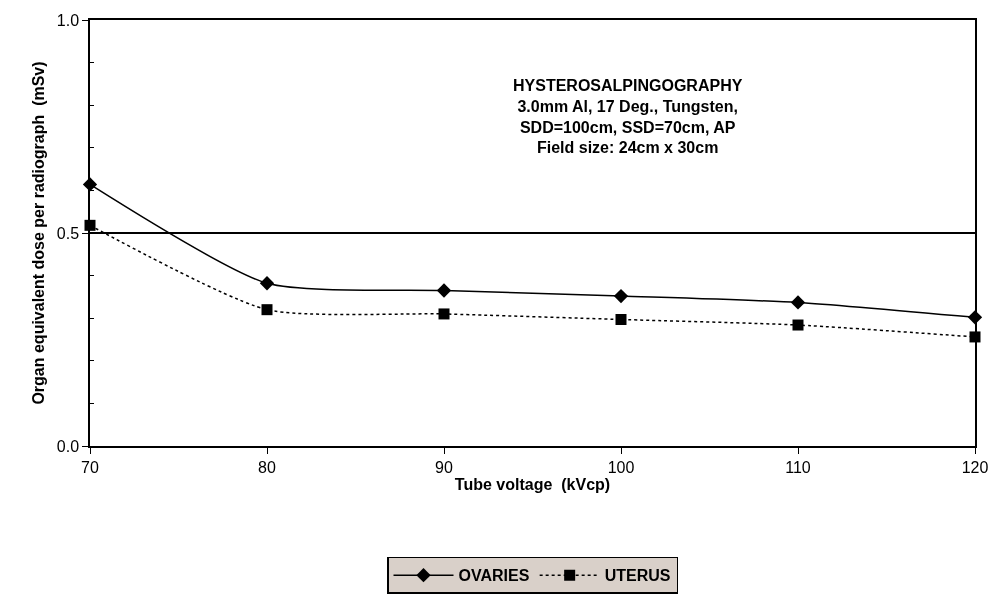 Image resolution: width=1003 pixels, height=606 pixels. What do you see at coordinates (267, 467) in the screenshot?
I see `x-tick-label: 80` at bounding box center [267, 467].